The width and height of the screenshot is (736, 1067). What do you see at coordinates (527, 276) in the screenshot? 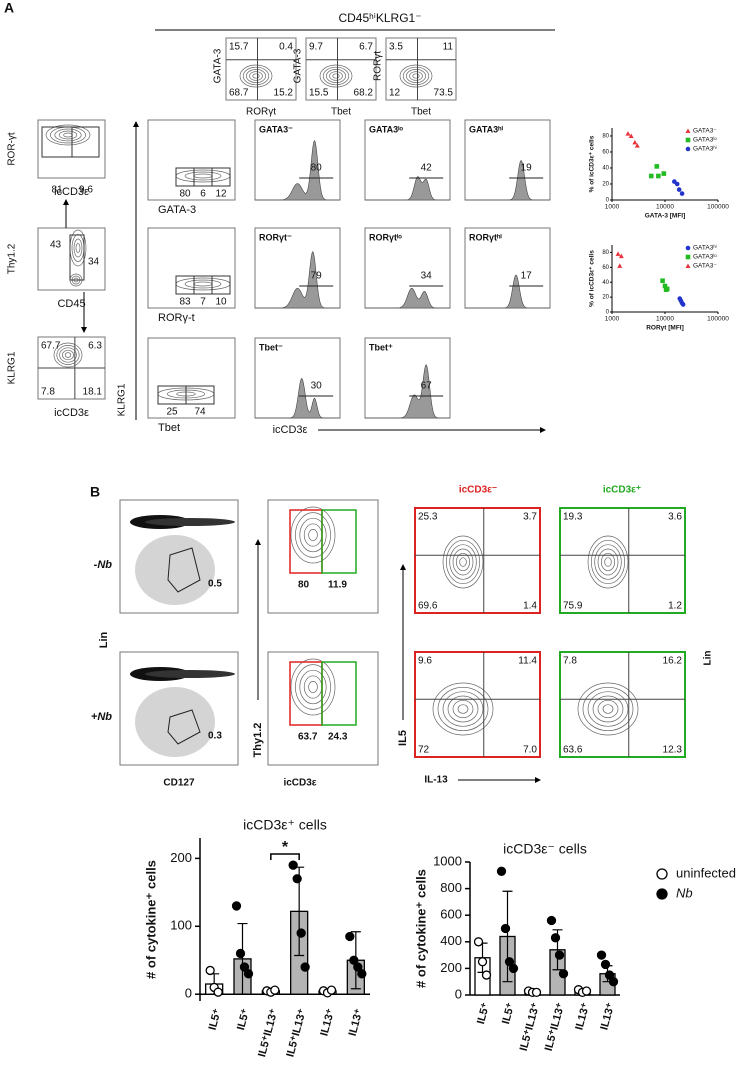
I see `gate-value: 17` at bounding box center [527, 276].